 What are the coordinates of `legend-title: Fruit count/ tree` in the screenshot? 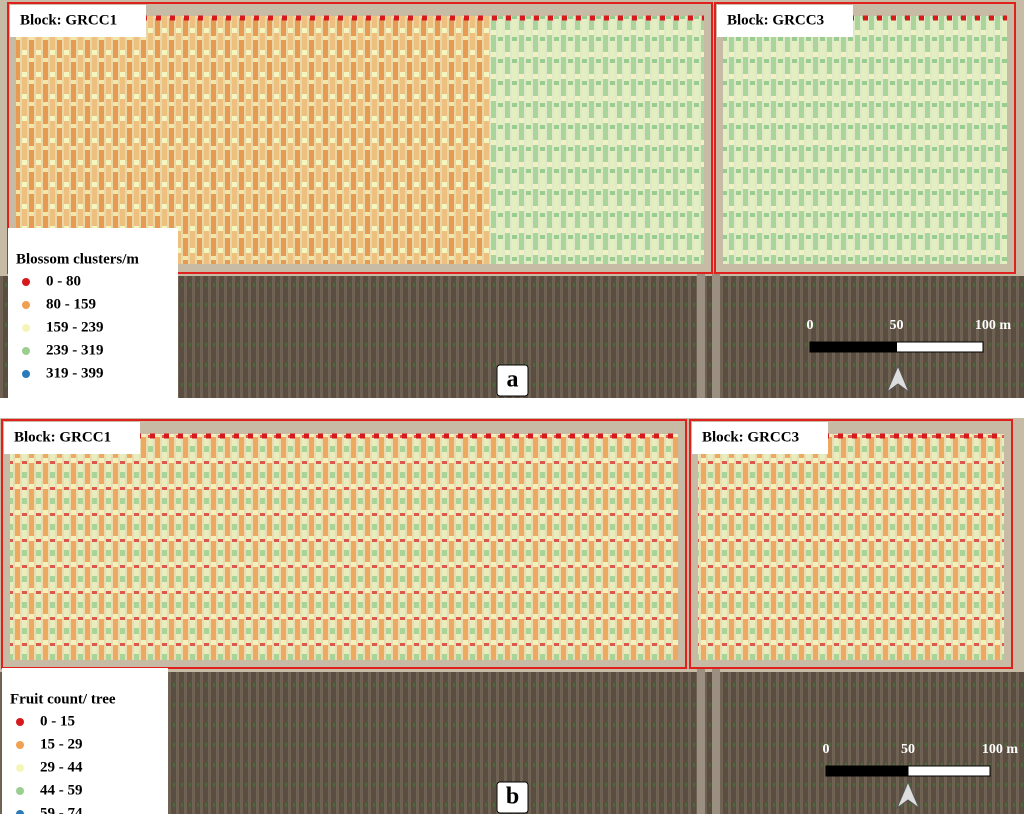 It's located at (63, 699).